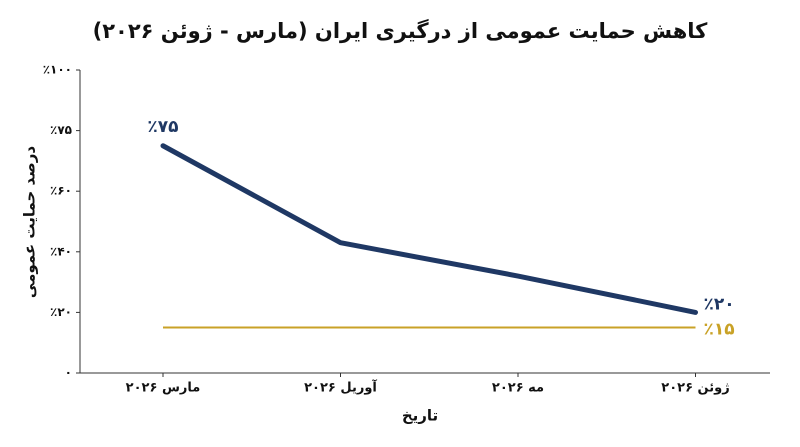 The height and width of the screenshot is (447, 800). Describe the element at coordinates (61, 191) in the screenshot. I see `y-tick-label: ٪۶۰` at that location.